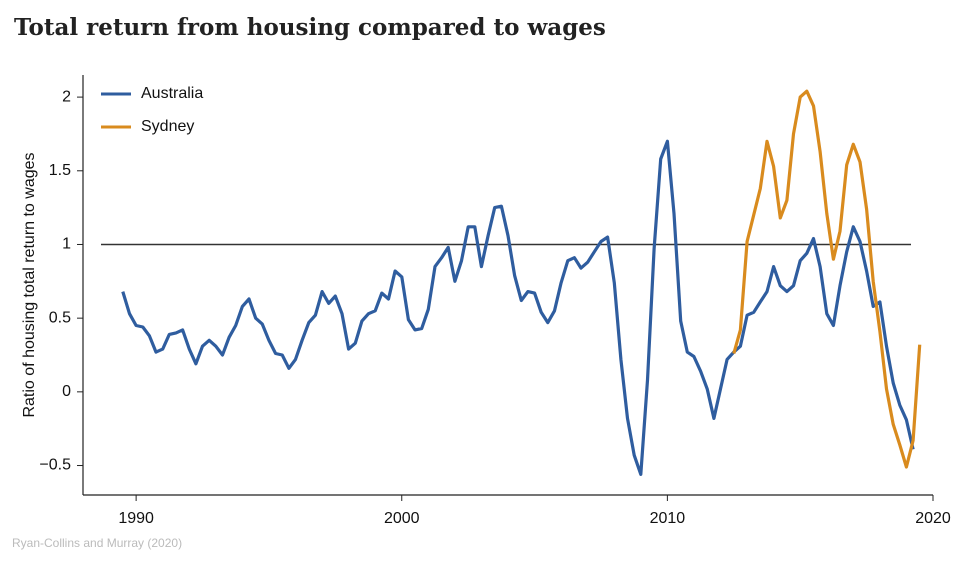 Image resolution: width=967 pixels, height=570 pixels. Describe the element at coordinates (167, 126) in the screenshot. I see `legend-label: Sydney` at that location.